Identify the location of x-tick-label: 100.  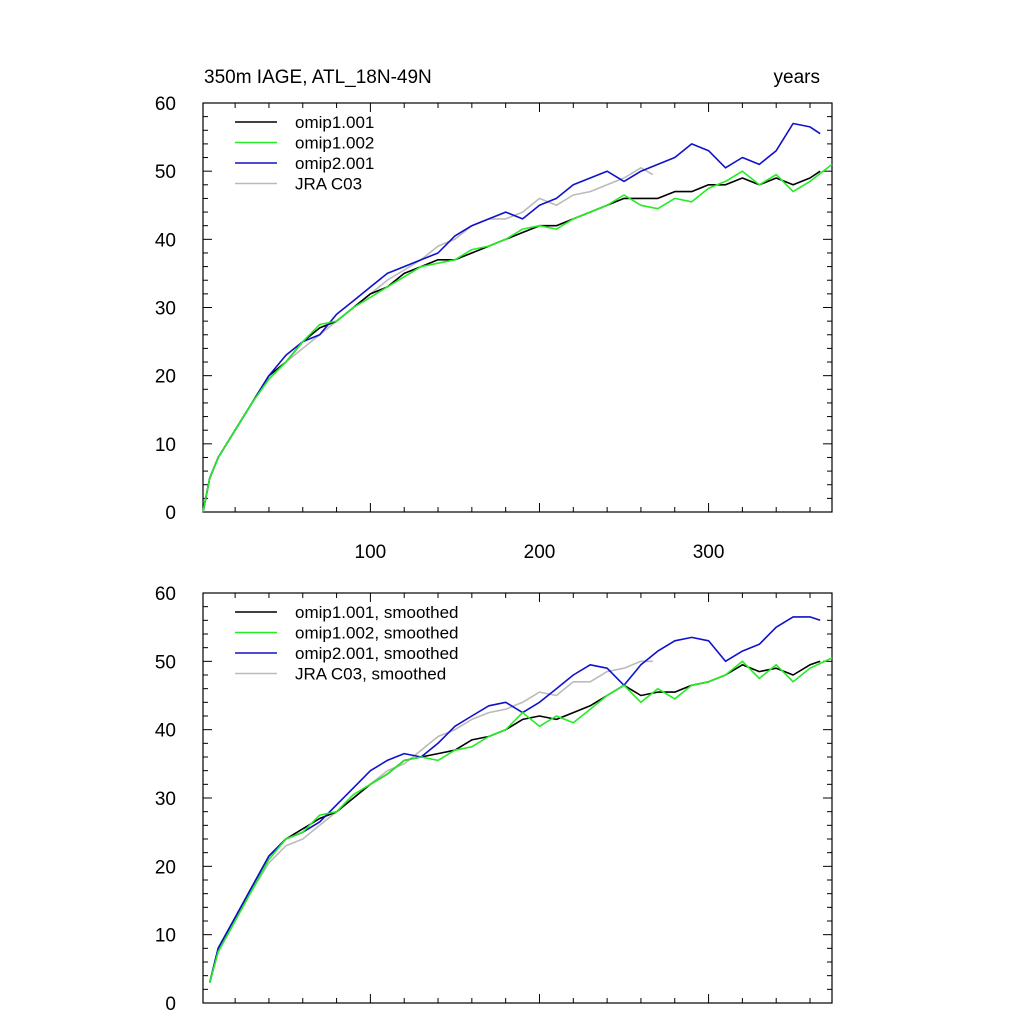
(371, 552).